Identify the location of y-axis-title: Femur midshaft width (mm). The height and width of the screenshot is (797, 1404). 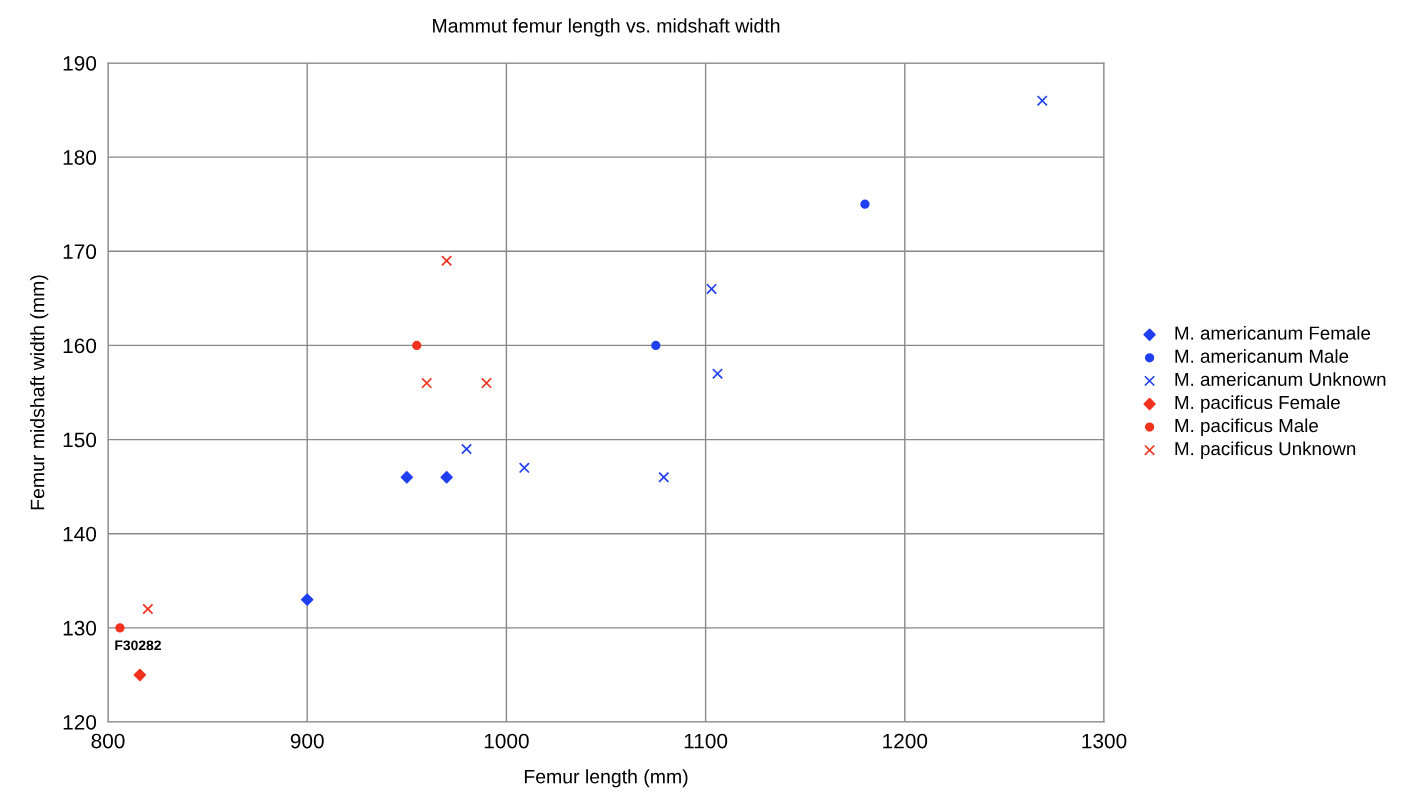
(39, 392).